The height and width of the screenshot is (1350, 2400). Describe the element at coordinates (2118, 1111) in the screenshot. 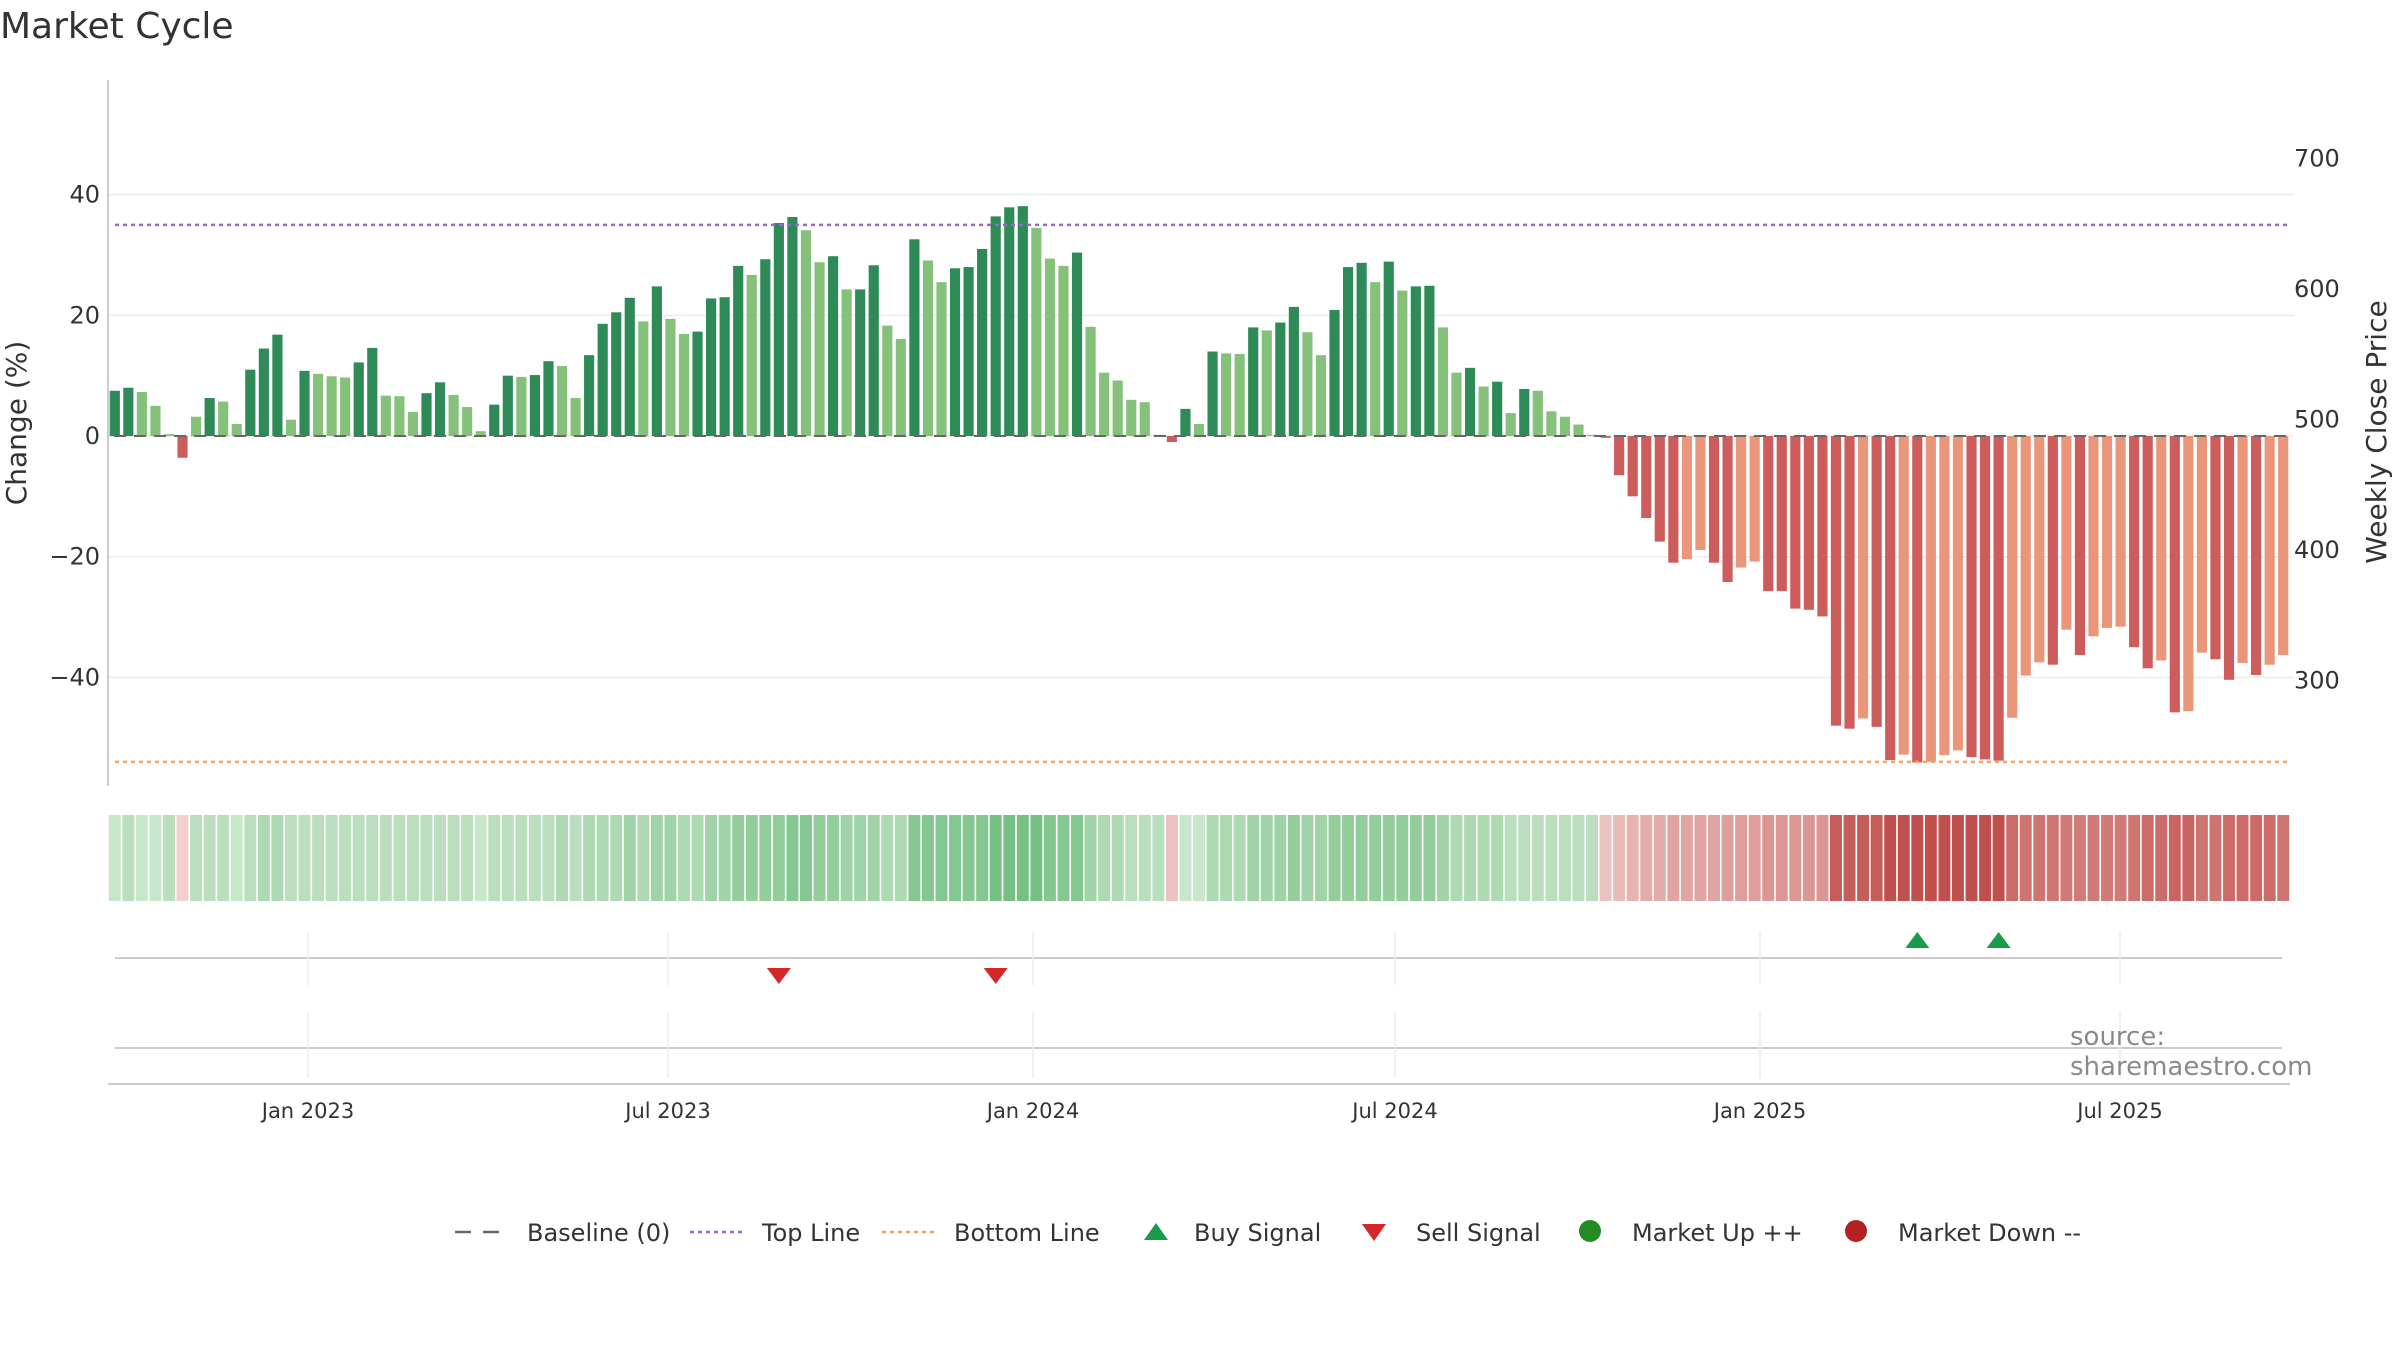

I see `x-tick-label: Jul 2025` at that location.